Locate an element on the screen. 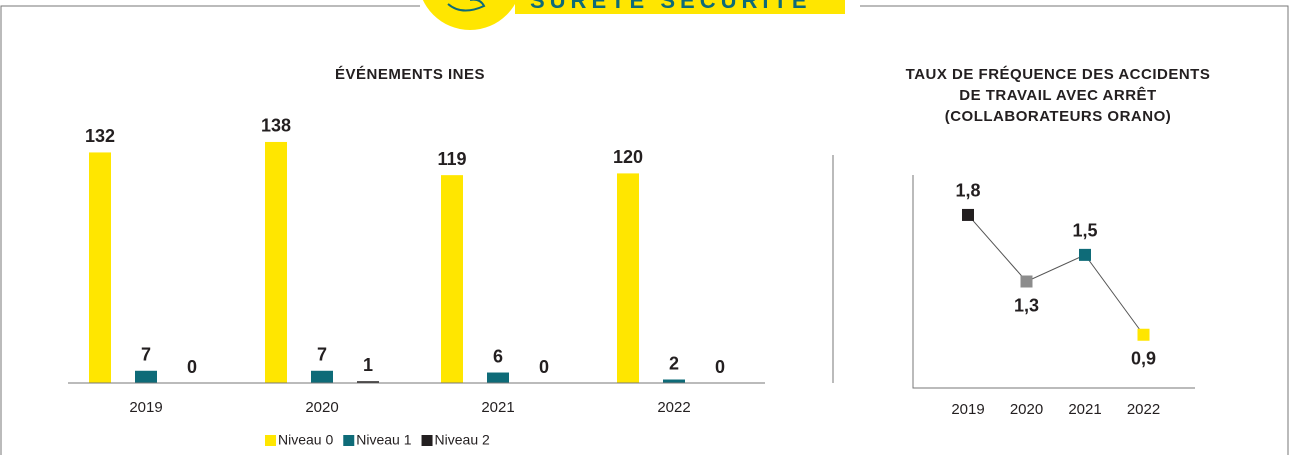 Image resolution: width=1290 pixels, height=455 pixels. badge-icon is located at coordinates (466, 6).